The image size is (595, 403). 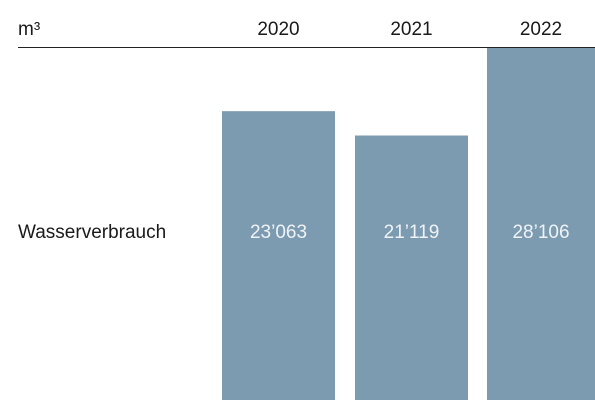 What do you see at coordinates (278, 29) in the screenshot?
I see `x-tick-label: 2020` at bounding box center [278, 29].